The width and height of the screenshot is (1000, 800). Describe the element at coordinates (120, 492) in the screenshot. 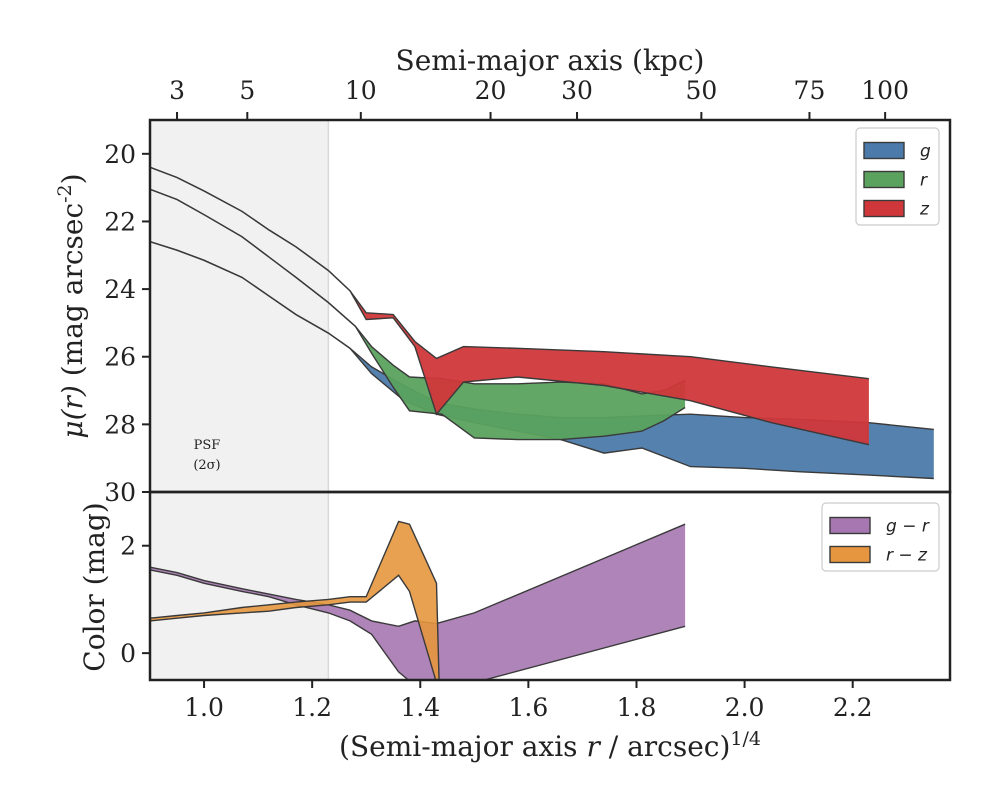

I see `top-y-tick-label: 30` at that location.